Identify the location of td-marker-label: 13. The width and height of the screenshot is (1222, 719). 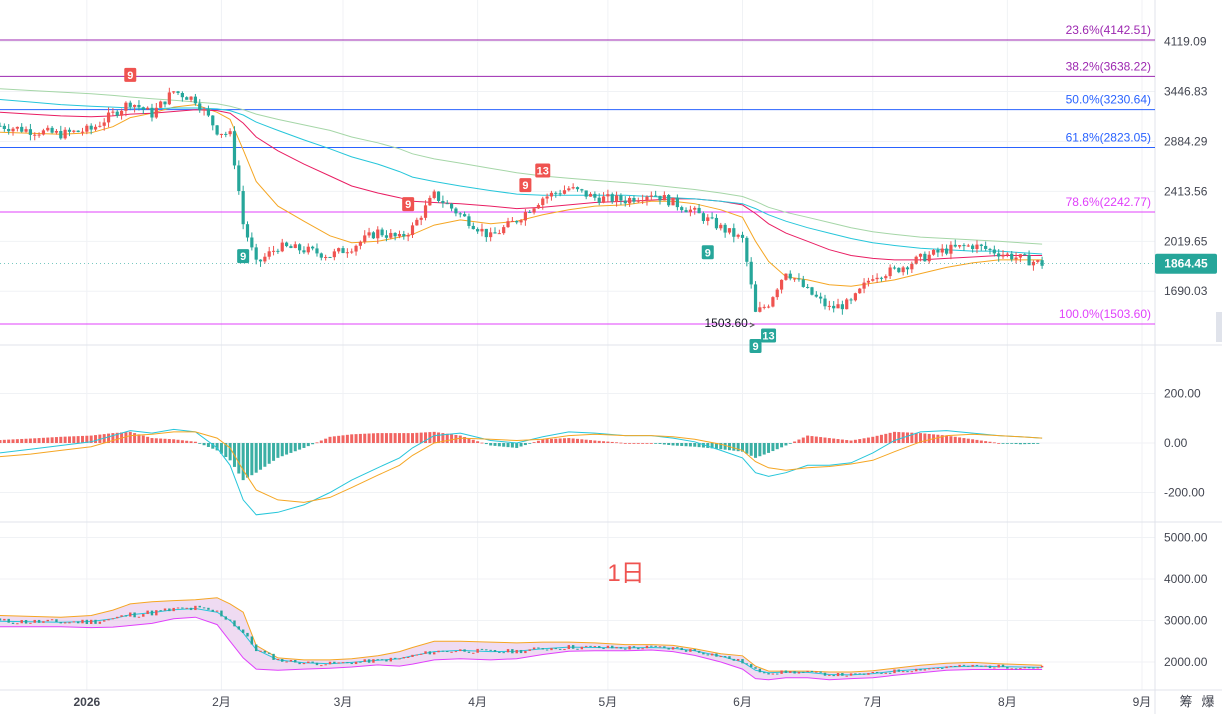
(543, 172).